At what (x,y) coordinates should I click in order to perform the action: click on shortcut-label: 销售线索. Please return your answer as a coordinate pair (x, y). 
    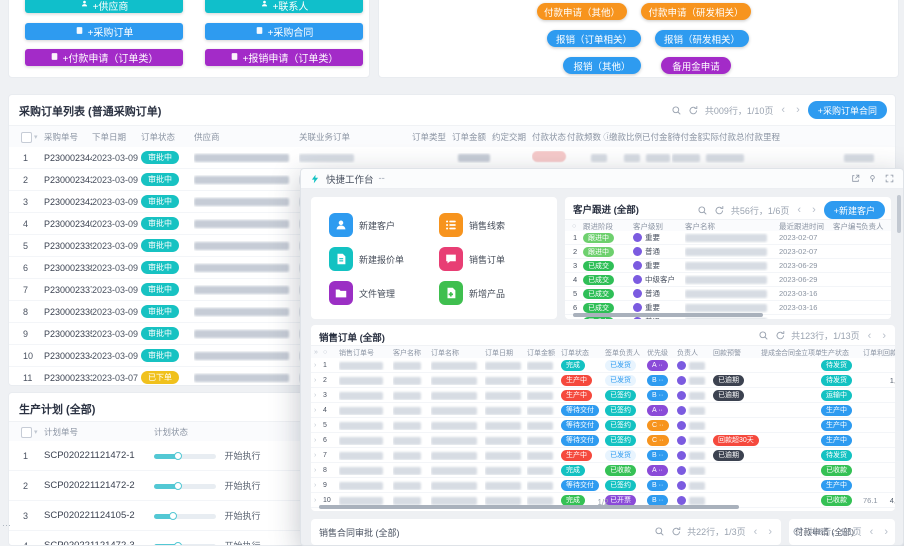
    Looking at the image, I should click on (487, 225).